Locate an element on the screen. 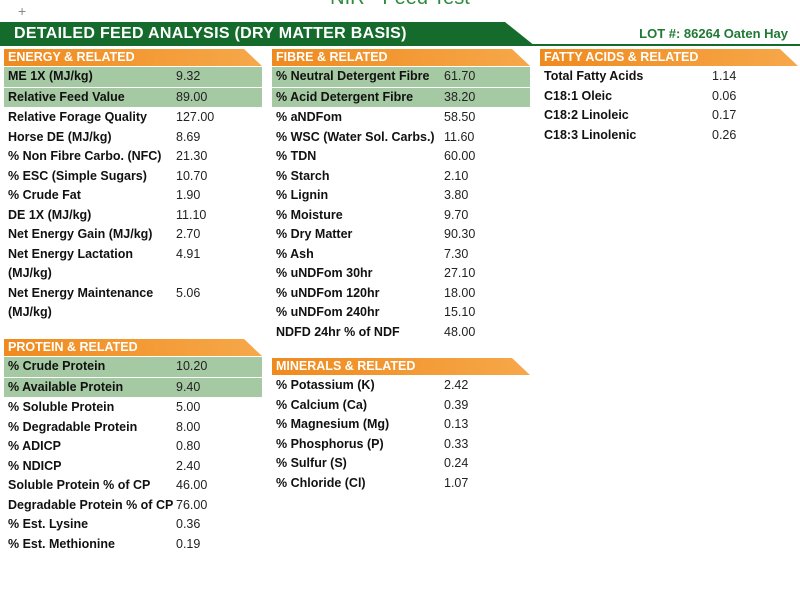 This screenshot has width=800, height=589. row-value: 8.00 is located at coordinates (188, 426).